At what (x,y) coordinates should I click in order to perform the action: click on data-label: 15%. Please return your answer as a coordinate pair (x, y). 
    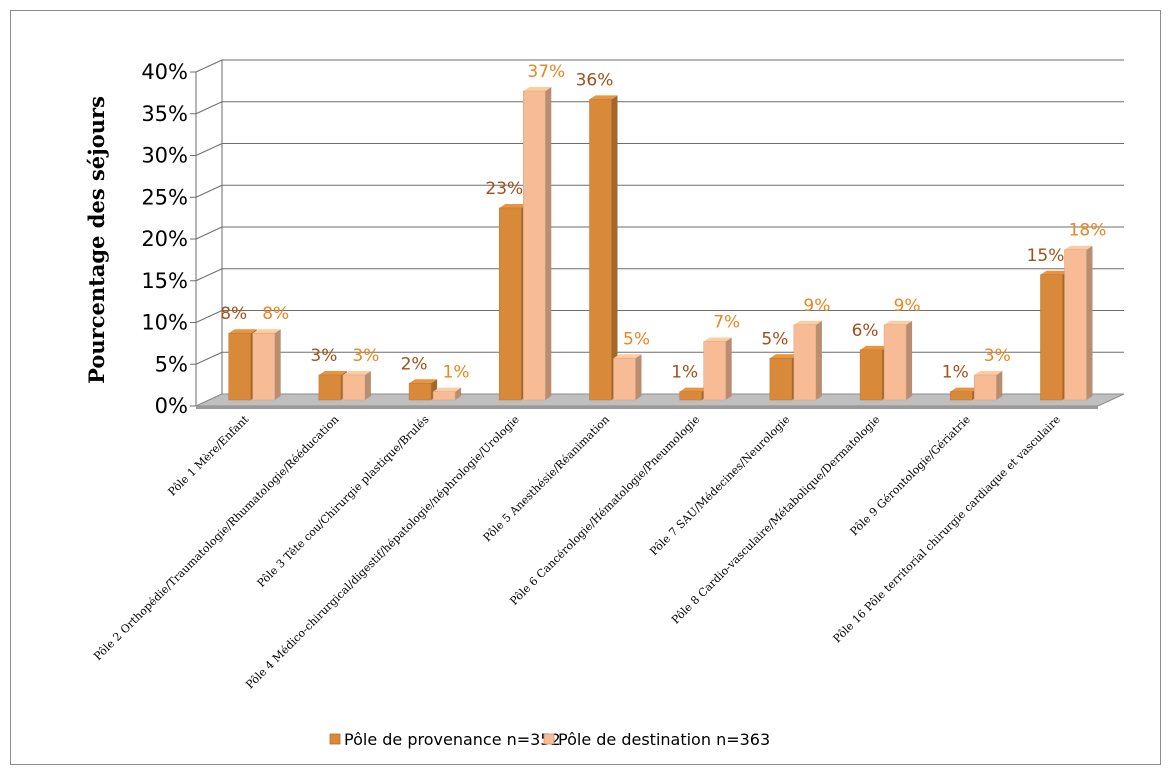
    Looking at the image, I should click on (1046, 256).